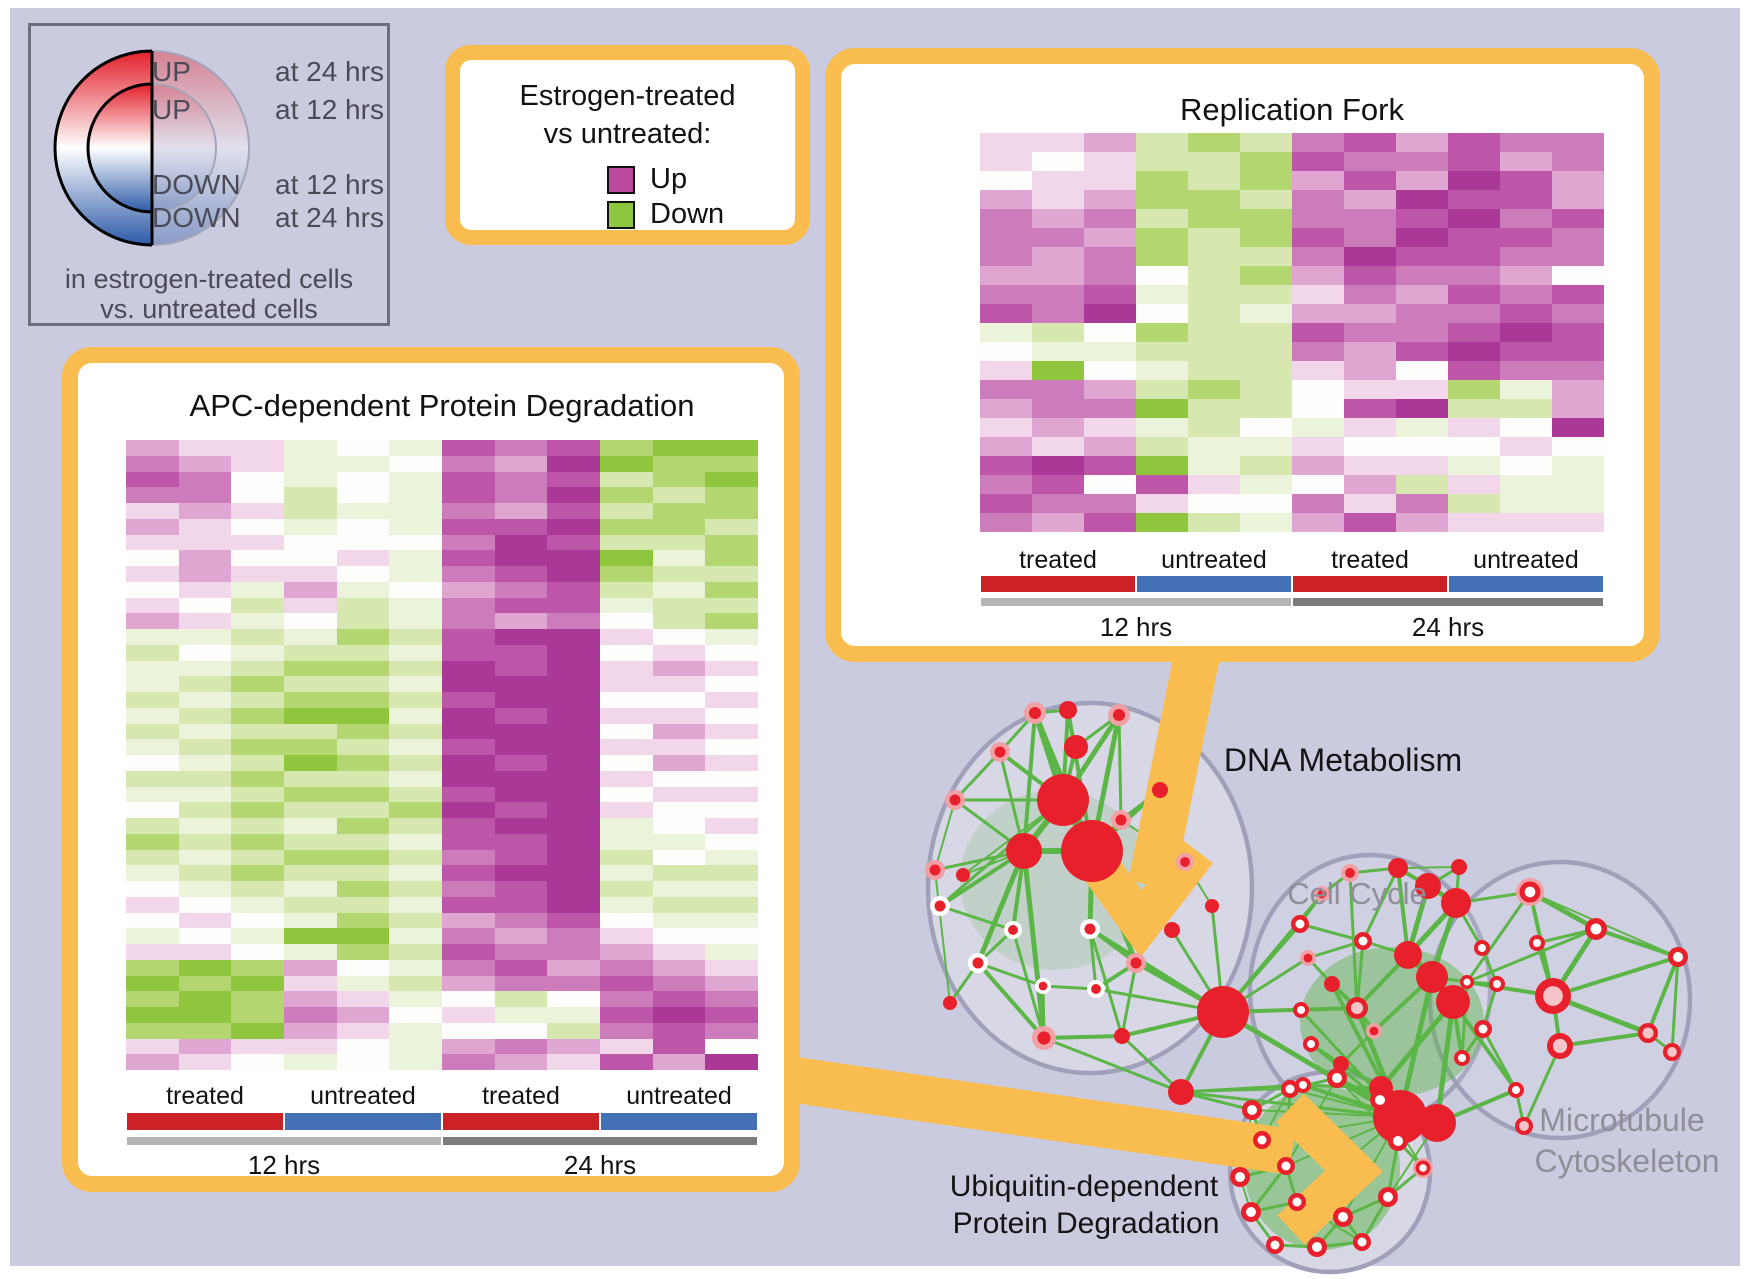 This screenshot has width=1750, height=1279. Describe the element at coordinates (1087, 1151) in the screenshot. I see `arrow-apc-to-ubiquitin-icon` at that location.